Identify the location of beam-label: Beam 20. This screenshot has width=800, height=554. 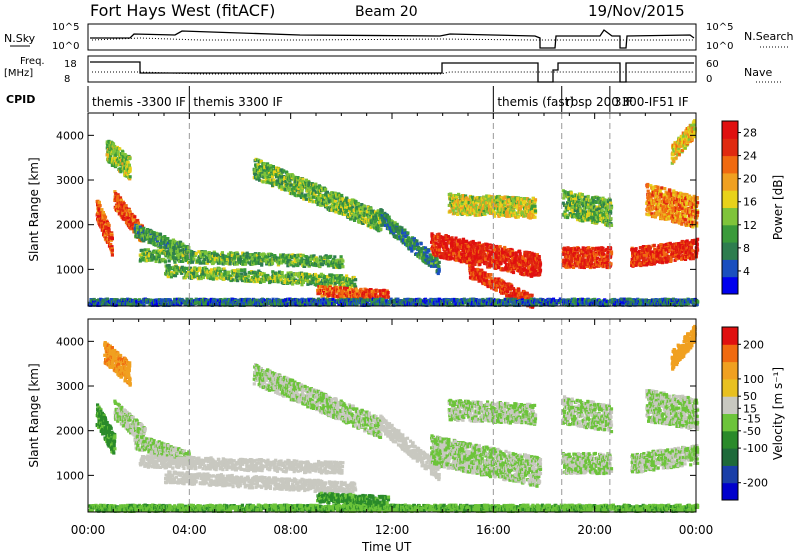
(386, 12).